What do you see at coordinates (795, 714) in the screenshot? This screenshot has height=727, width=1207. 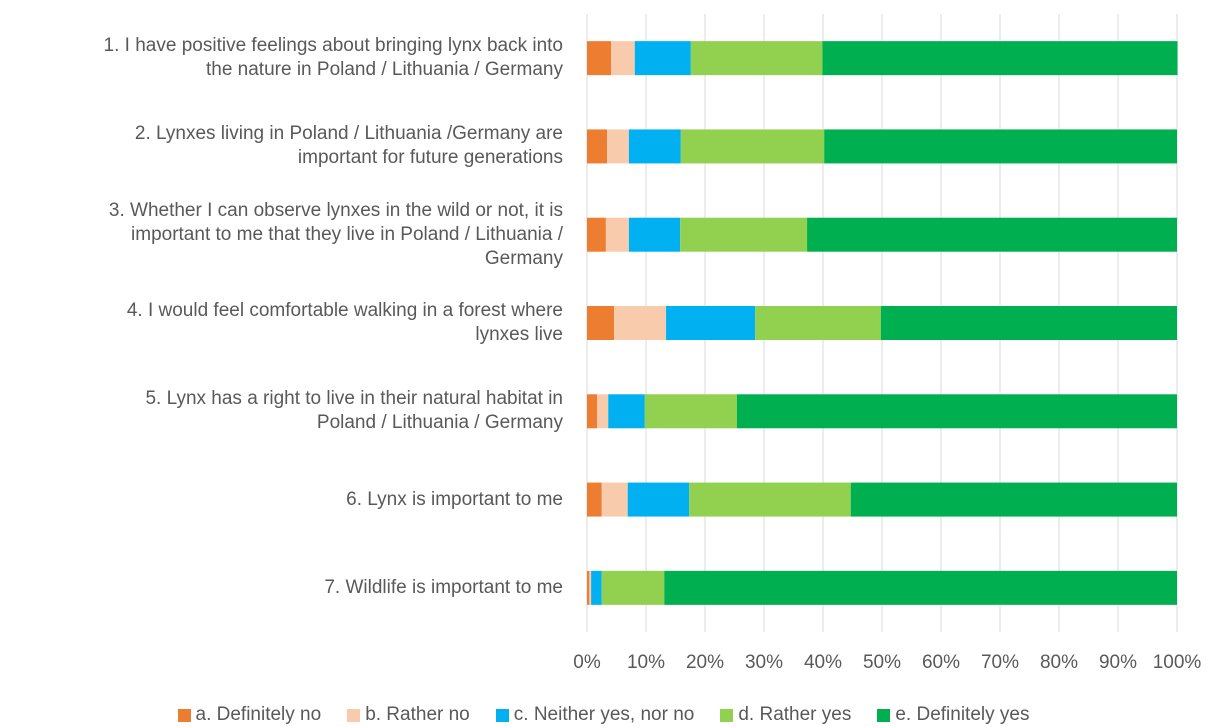 I see `legend-label: d. Rather yes` at bounding box center [795, 714].